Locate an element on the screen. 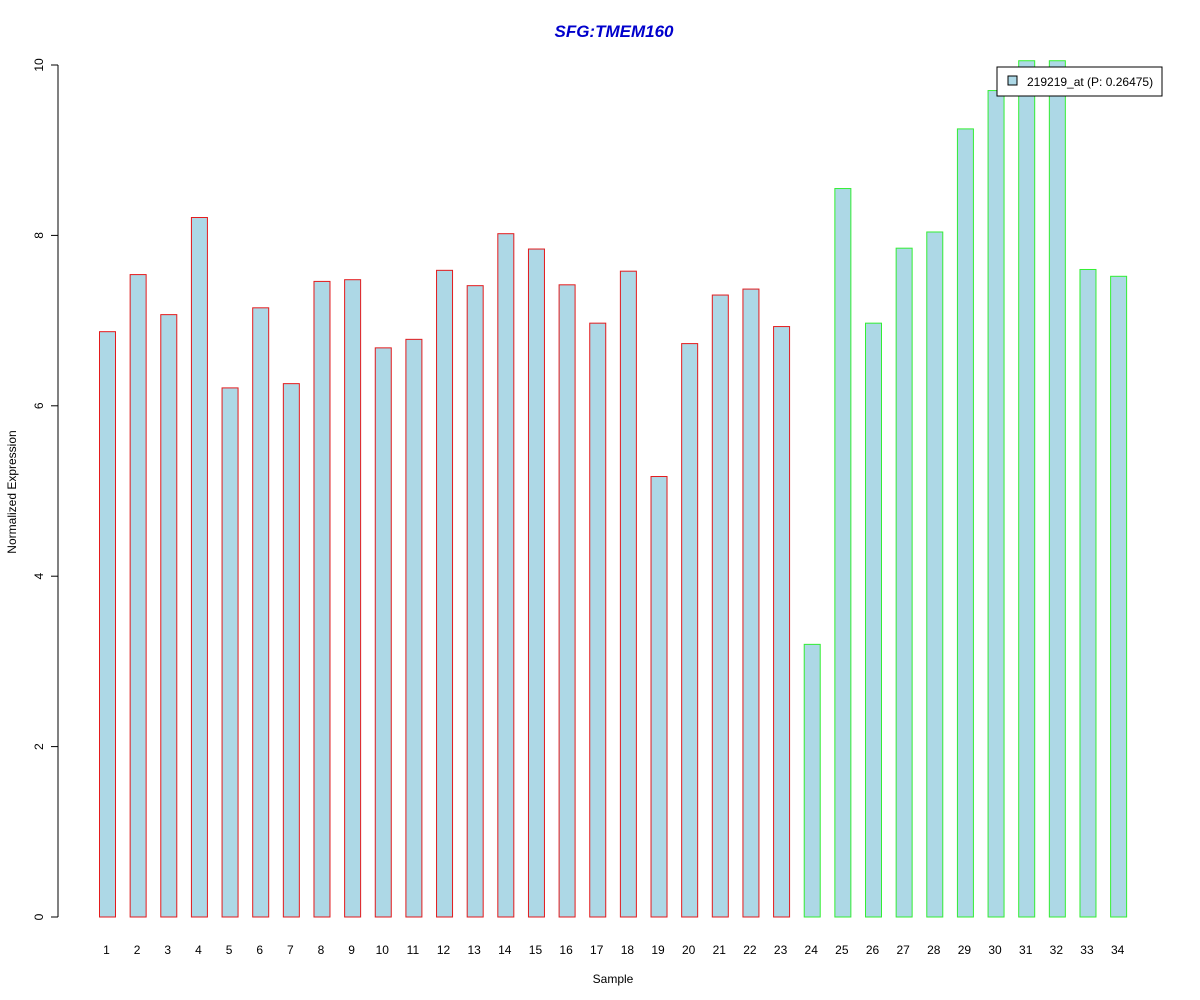  x-tick-label: 10 is located at coordinates (383, 950).